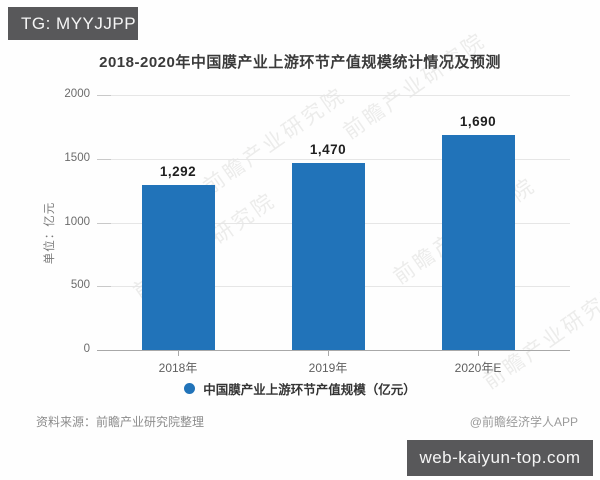  What do you see at coordinates (190, 388) in the screenshot?
I see `legend-marker-icon` at bounding box center [190, 388].